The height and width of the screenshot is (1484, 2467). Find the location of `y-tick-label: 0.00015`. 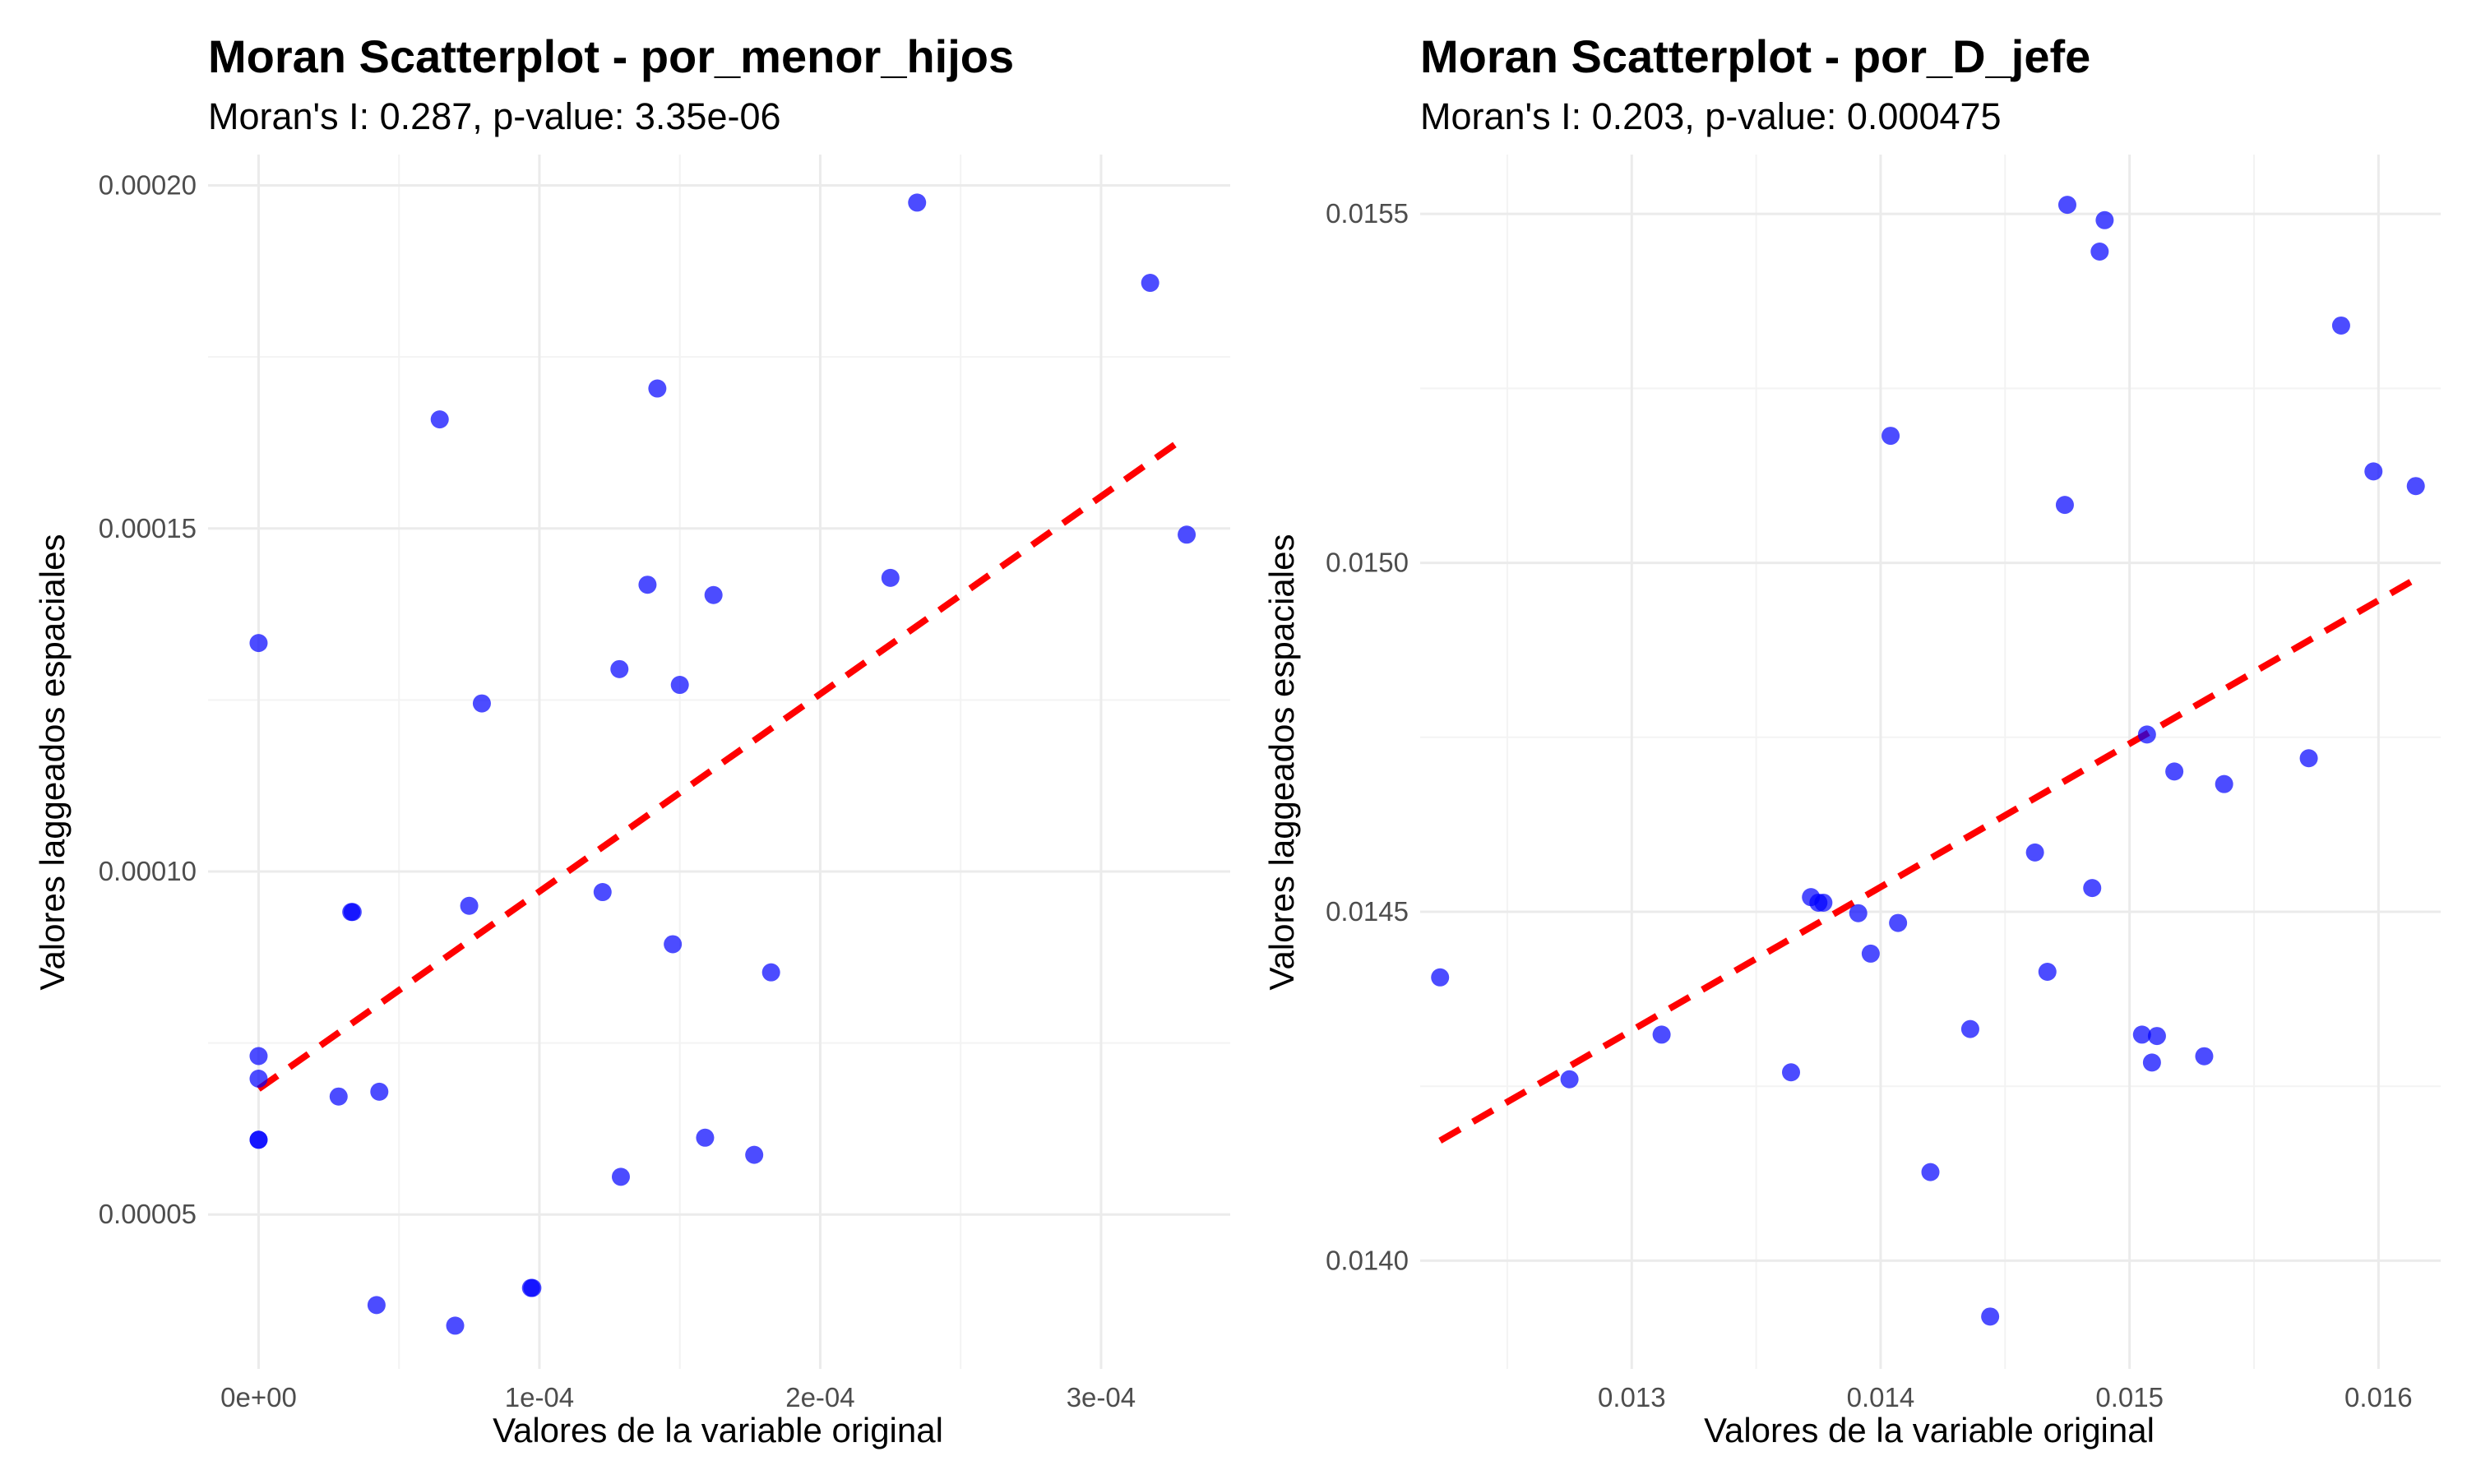

y-tick-label: 0.00015 is located at coordinates (148, 528).